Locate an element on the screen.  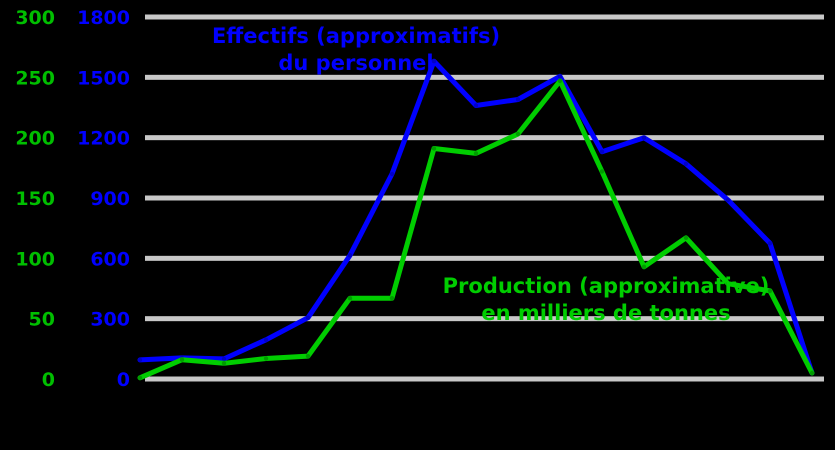
y-tick-label-green: 150 is located at coordinates (35, 199).